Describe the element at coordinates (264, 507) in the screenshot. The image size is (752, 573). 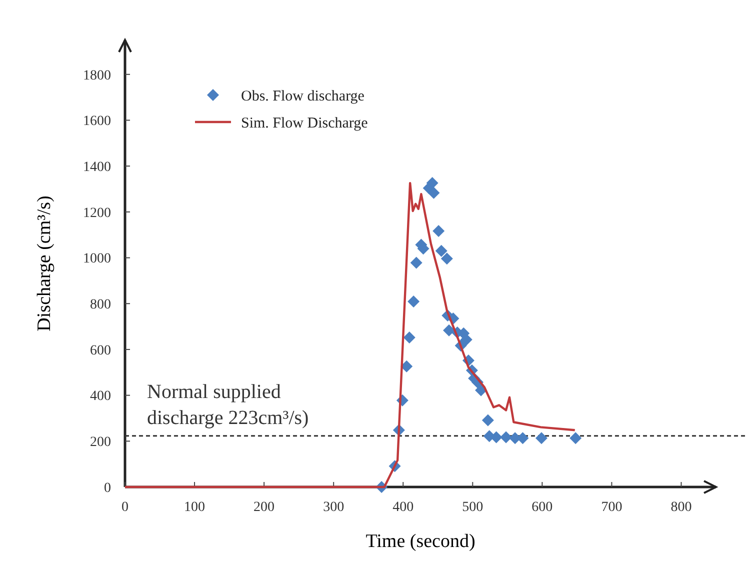
I see `x-tick-label: 200` at that location.